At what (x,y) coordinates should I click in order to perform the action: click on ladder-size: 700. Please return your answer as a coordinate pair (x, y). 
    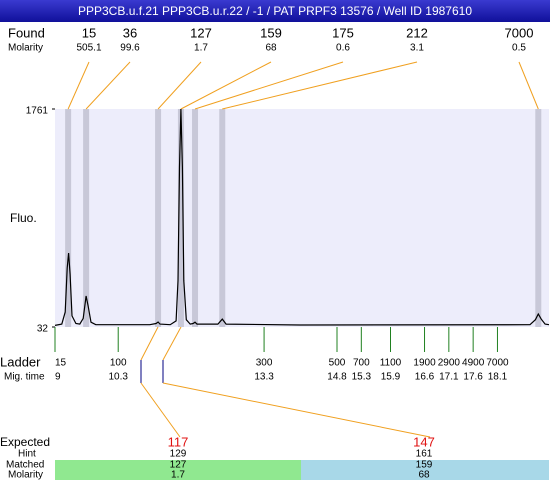
    Looking at the image, I should click on (361, 363).